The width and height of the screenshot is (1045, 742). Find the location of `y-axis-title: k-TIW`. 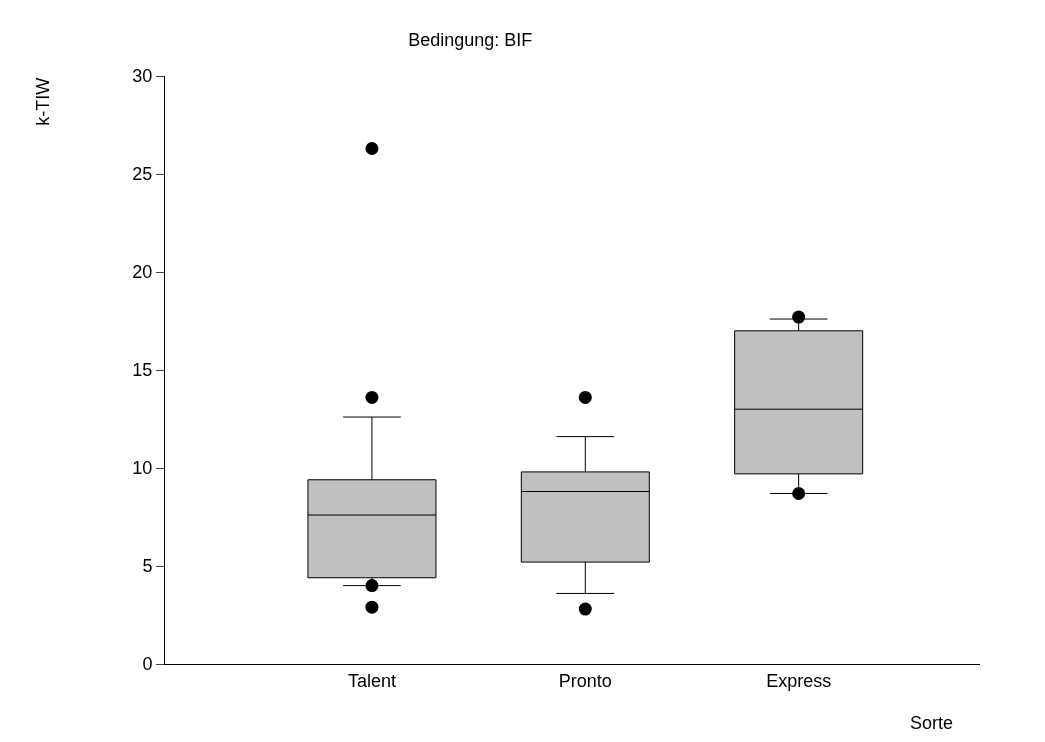

y-axis-title: k-TIW is located at coordinates (42, 101).